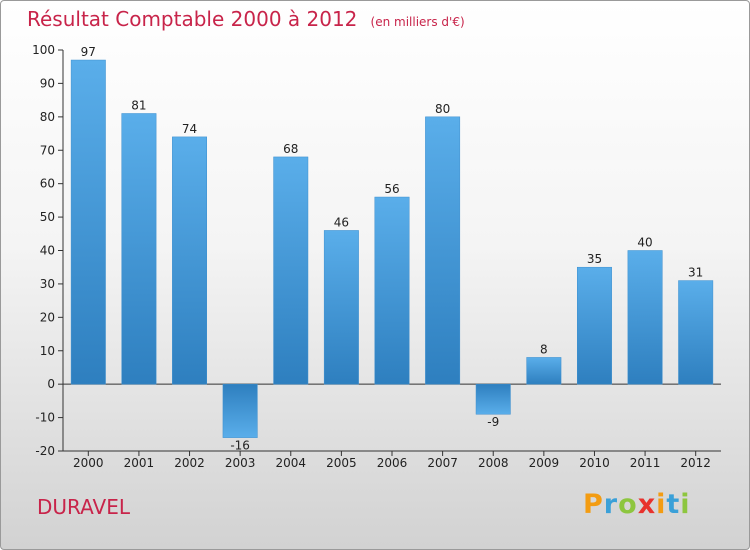 This screenshot has width=750, height=550. I want to click on chart-title: Résultat Comptable 2000 à 2012, so click(192, 19).